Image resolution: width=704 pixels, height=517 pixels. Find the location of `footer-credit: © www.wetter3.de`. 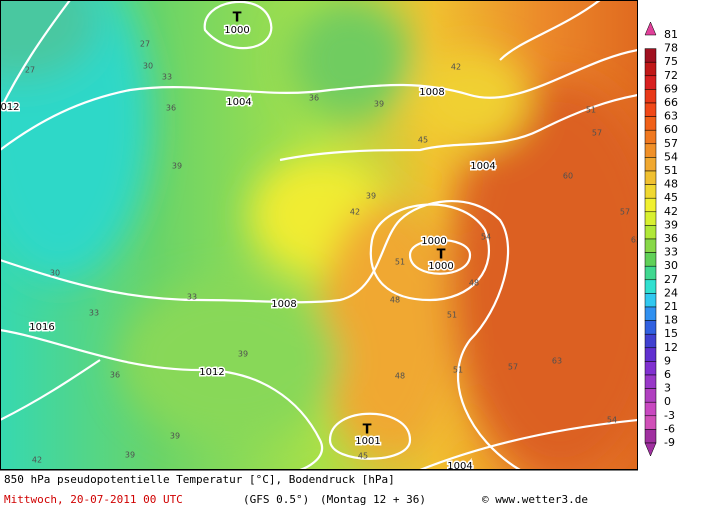

footer-credit: © www.wetter3.de is located at coordinates (535, 499).